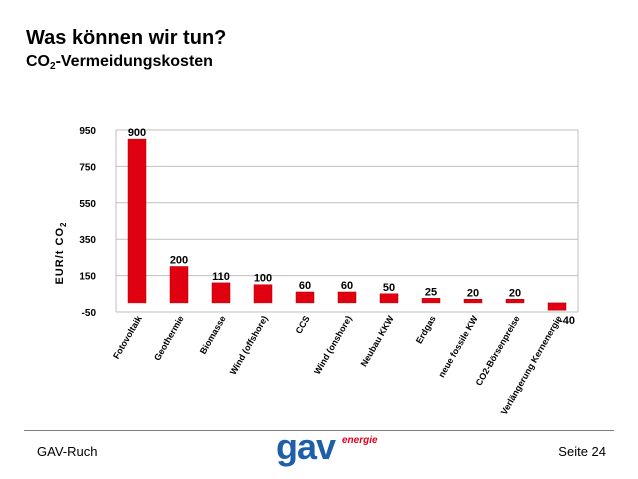 The height and width of the screenshot is (479, 638). I want to click on x-tick-label: Geothermie, so click(169, 338).